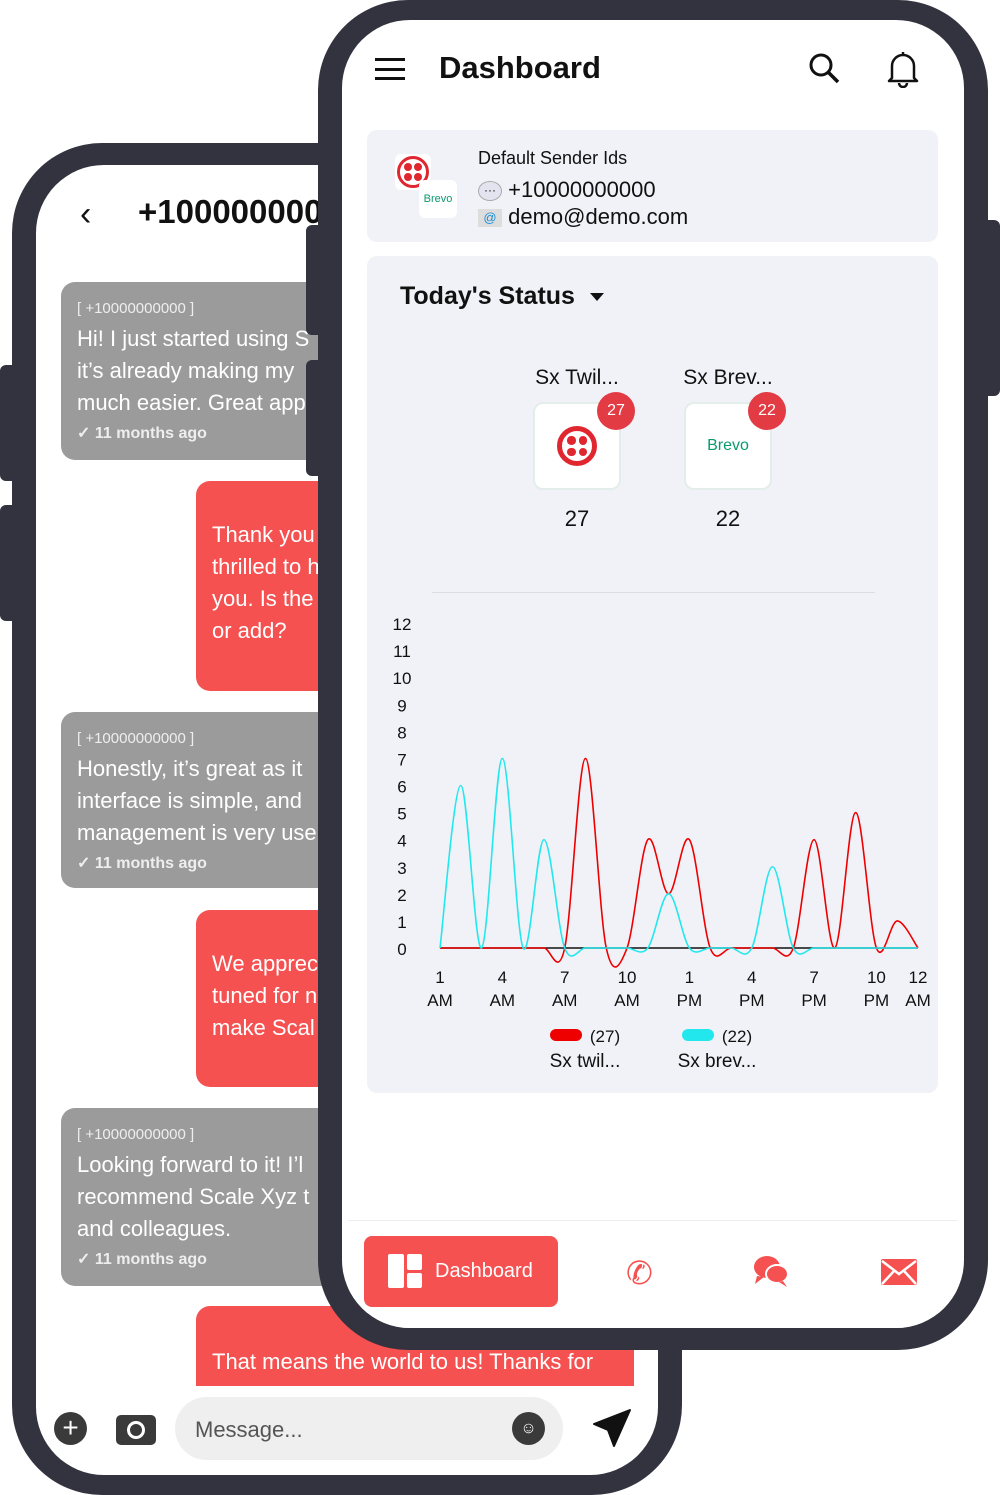 The image size is (1000, 1495). I want to click on back-icon: ‹, so click(86, 214).